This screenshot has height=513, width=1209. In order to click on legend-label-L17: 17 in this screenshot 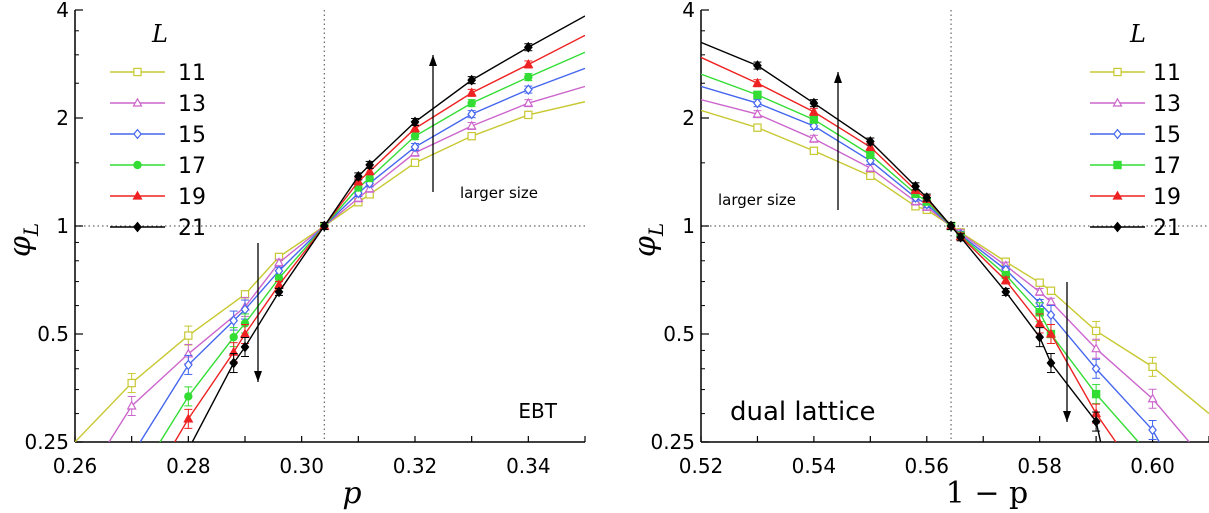, I will do `click(1167, 166)`.